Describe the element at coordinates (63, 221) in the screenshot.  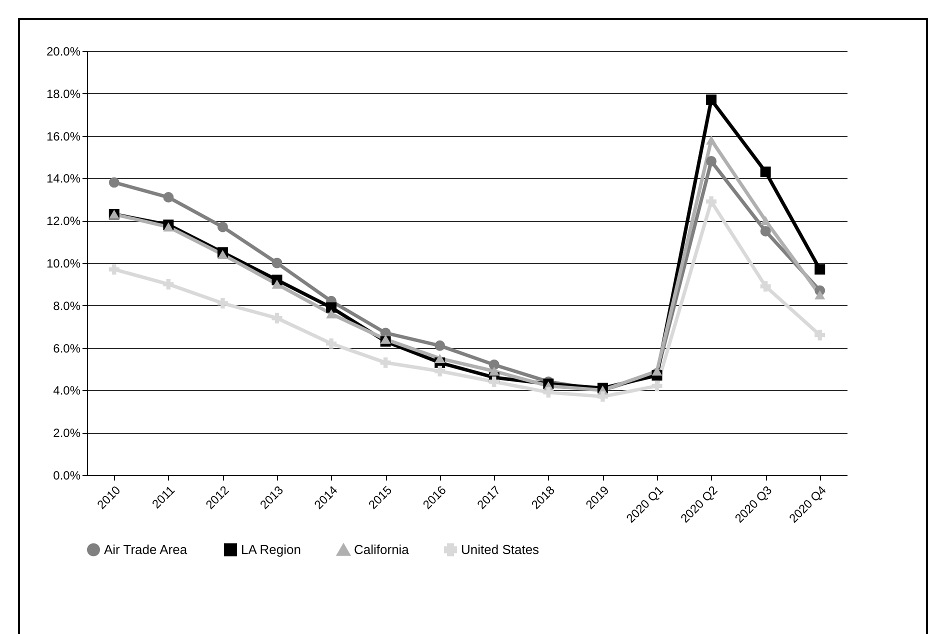
I see `y-tick-label: 12.0%` at that location.